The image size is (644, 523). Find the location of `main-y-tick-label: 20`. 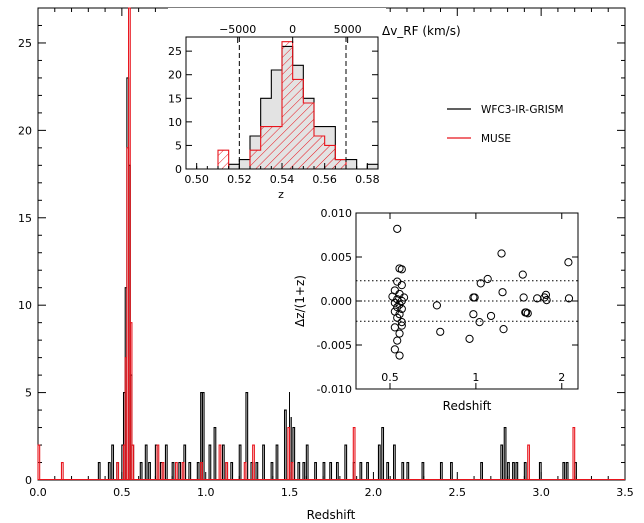

main-y-tick-label: 20 is located at coordinates (25, 130).